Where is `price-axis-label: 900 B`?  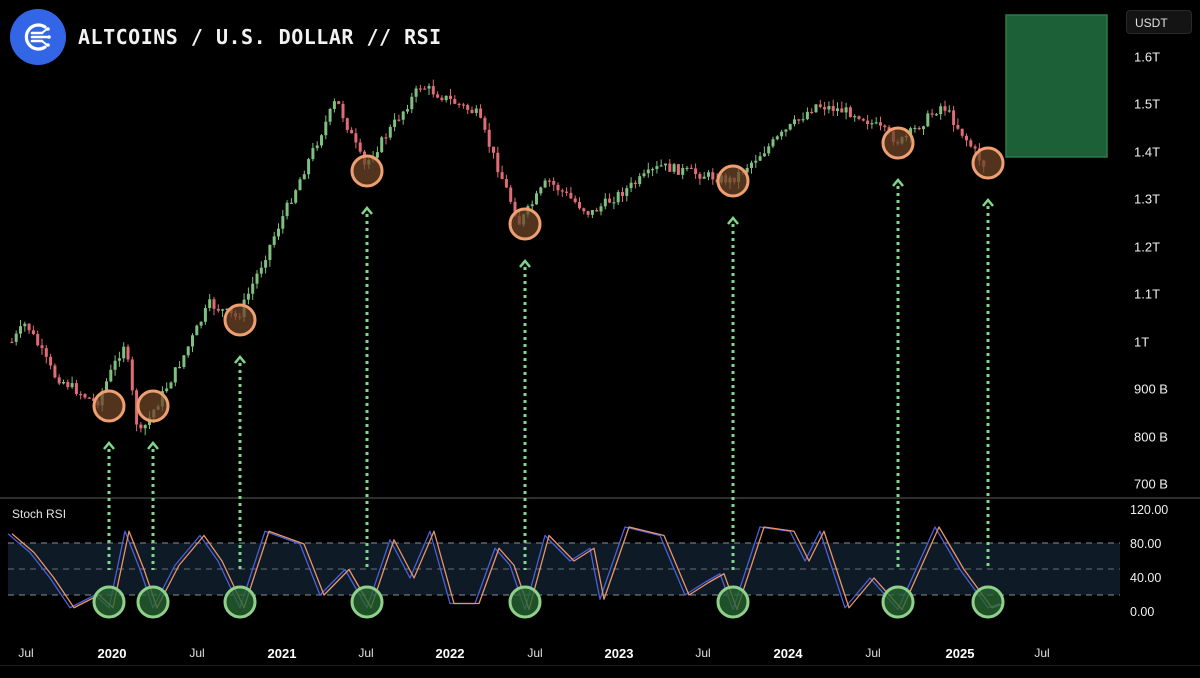 price-axis-label: 900 B is located at coordinates (1151, 389).